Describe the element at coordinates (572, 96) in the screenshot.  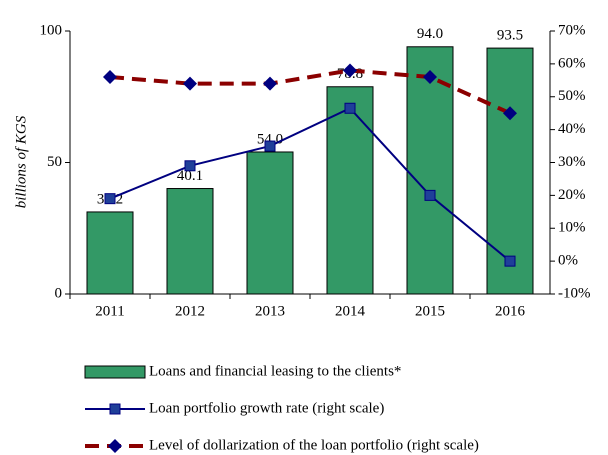
I see `y2-tick-label: 50%` at that location.